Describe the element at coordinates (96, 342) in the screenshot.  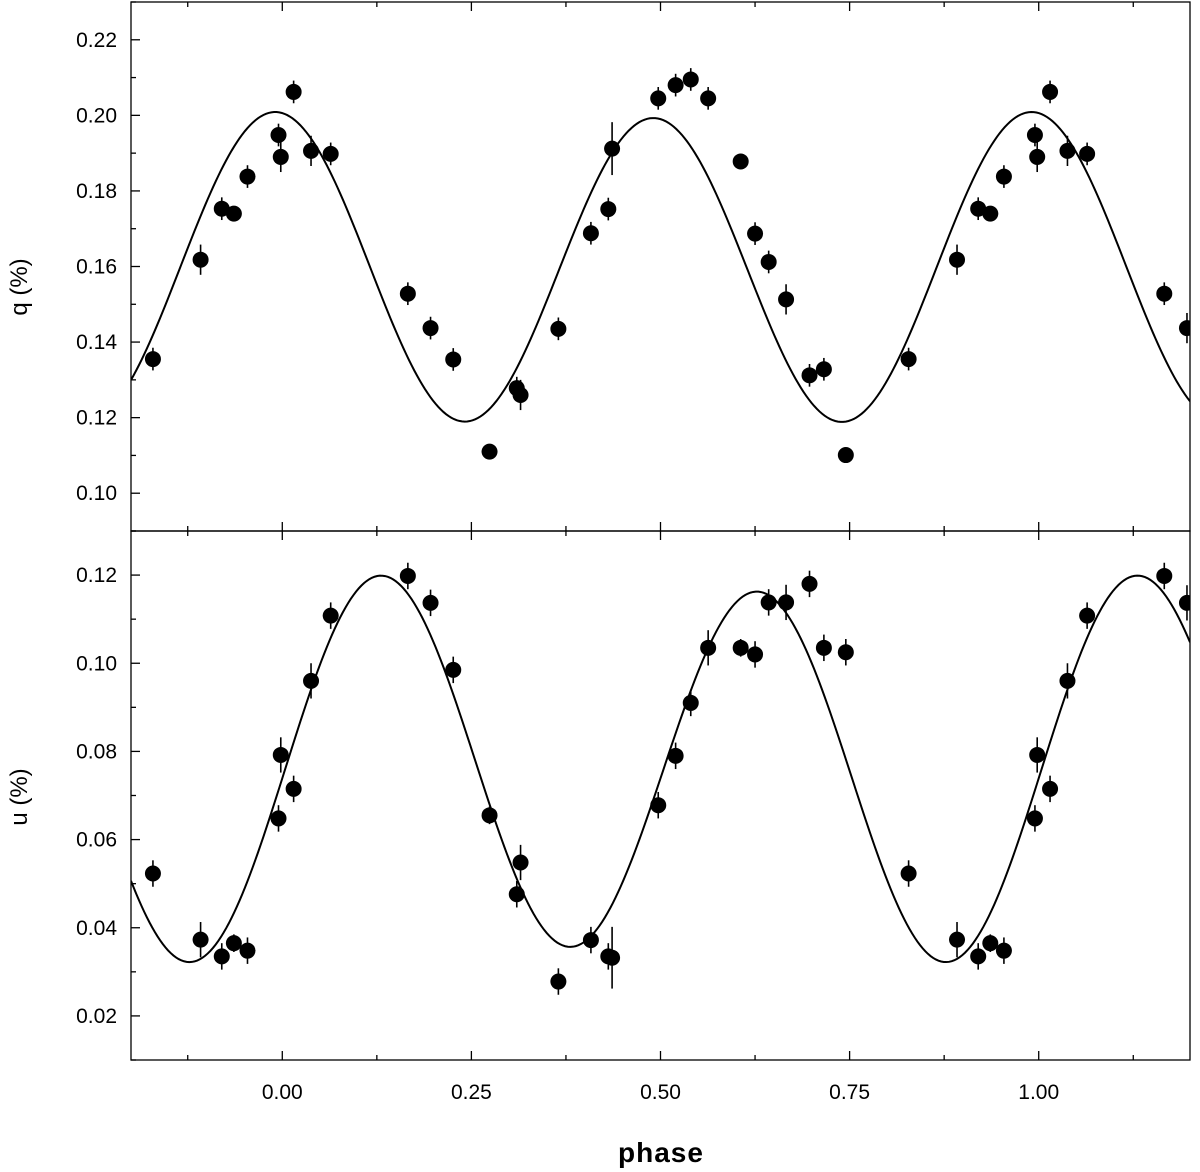
I see `y-tick-label: 0.14` at that location.